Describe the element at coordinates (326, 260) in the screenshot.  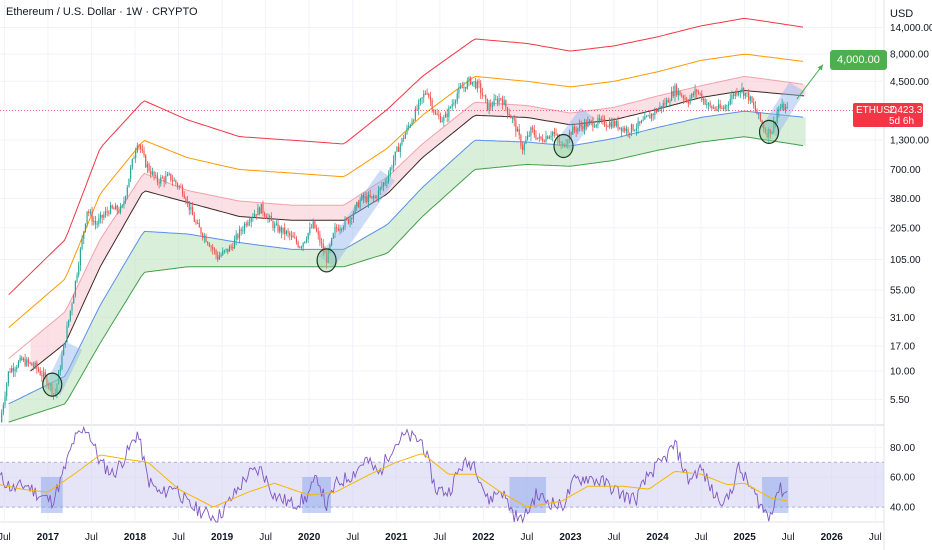
I see `support-circle` at that location.